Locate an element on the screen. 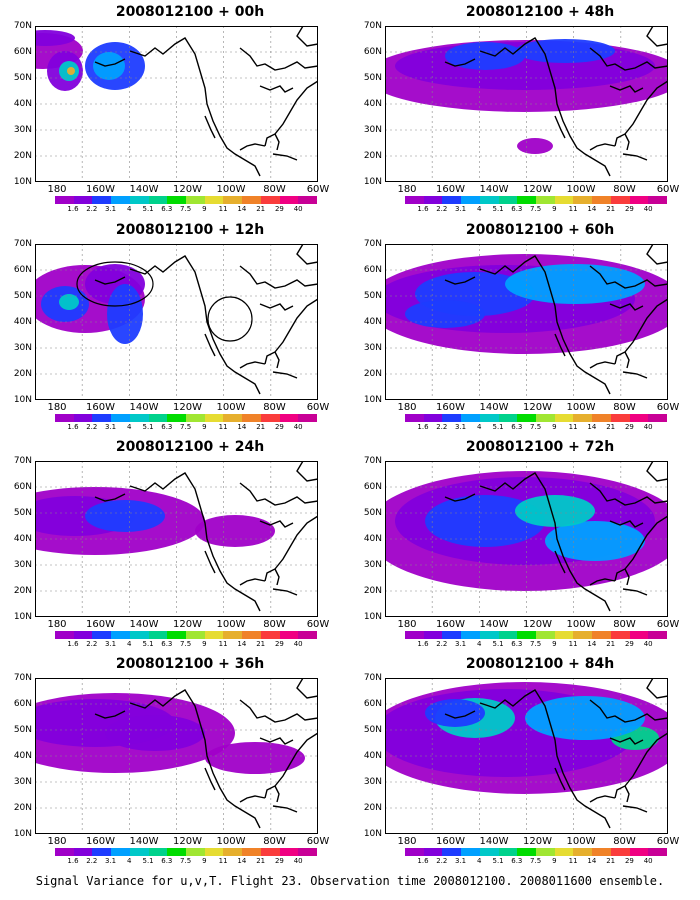  panel-title: 2008012100 + 12h is located at coordinates (190, 230).